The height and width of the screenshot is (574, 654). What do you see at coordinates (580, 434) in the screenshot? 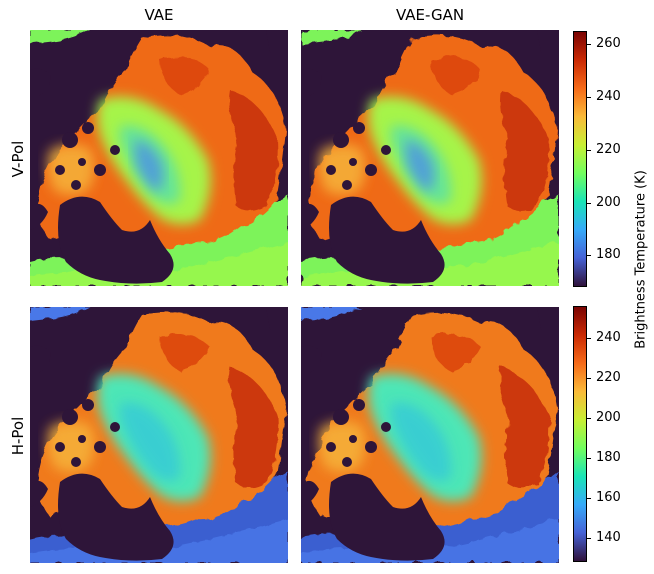
I see `colorbar-h-pol` at bounding box center [580, 434].